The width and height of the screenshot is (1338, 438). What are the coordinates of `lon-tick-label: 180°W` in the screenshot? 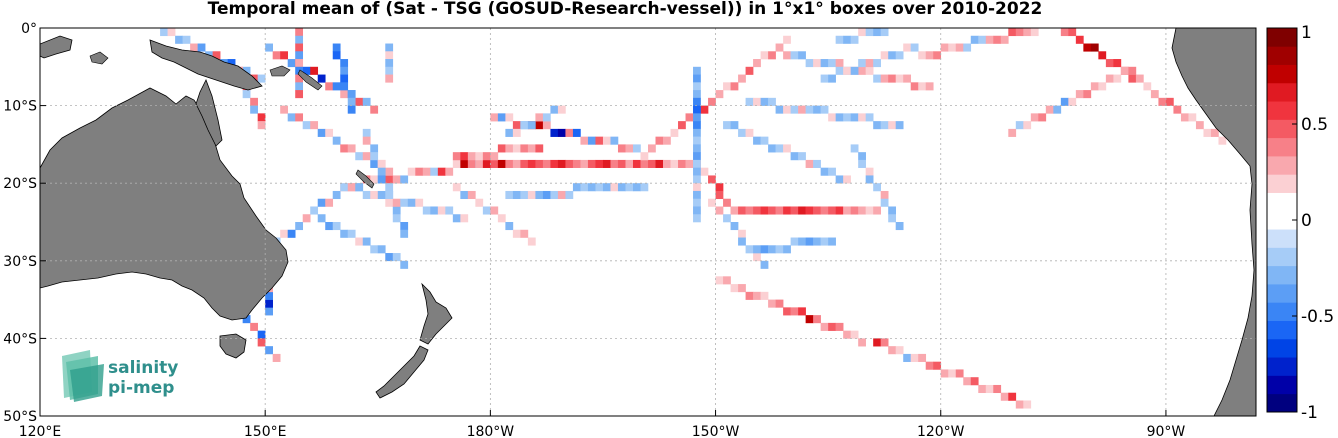 It's located at (491, 431).